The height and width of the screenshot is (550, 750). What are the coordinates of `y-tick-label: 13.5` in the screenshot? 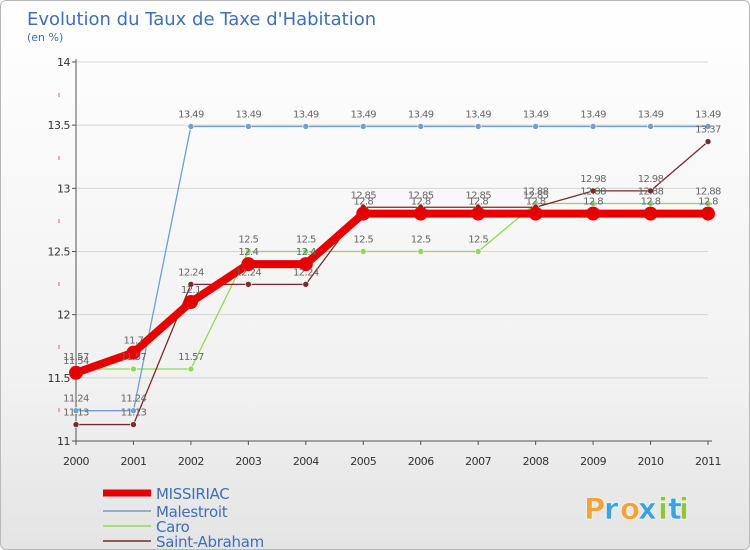 It's located at (59, 125).